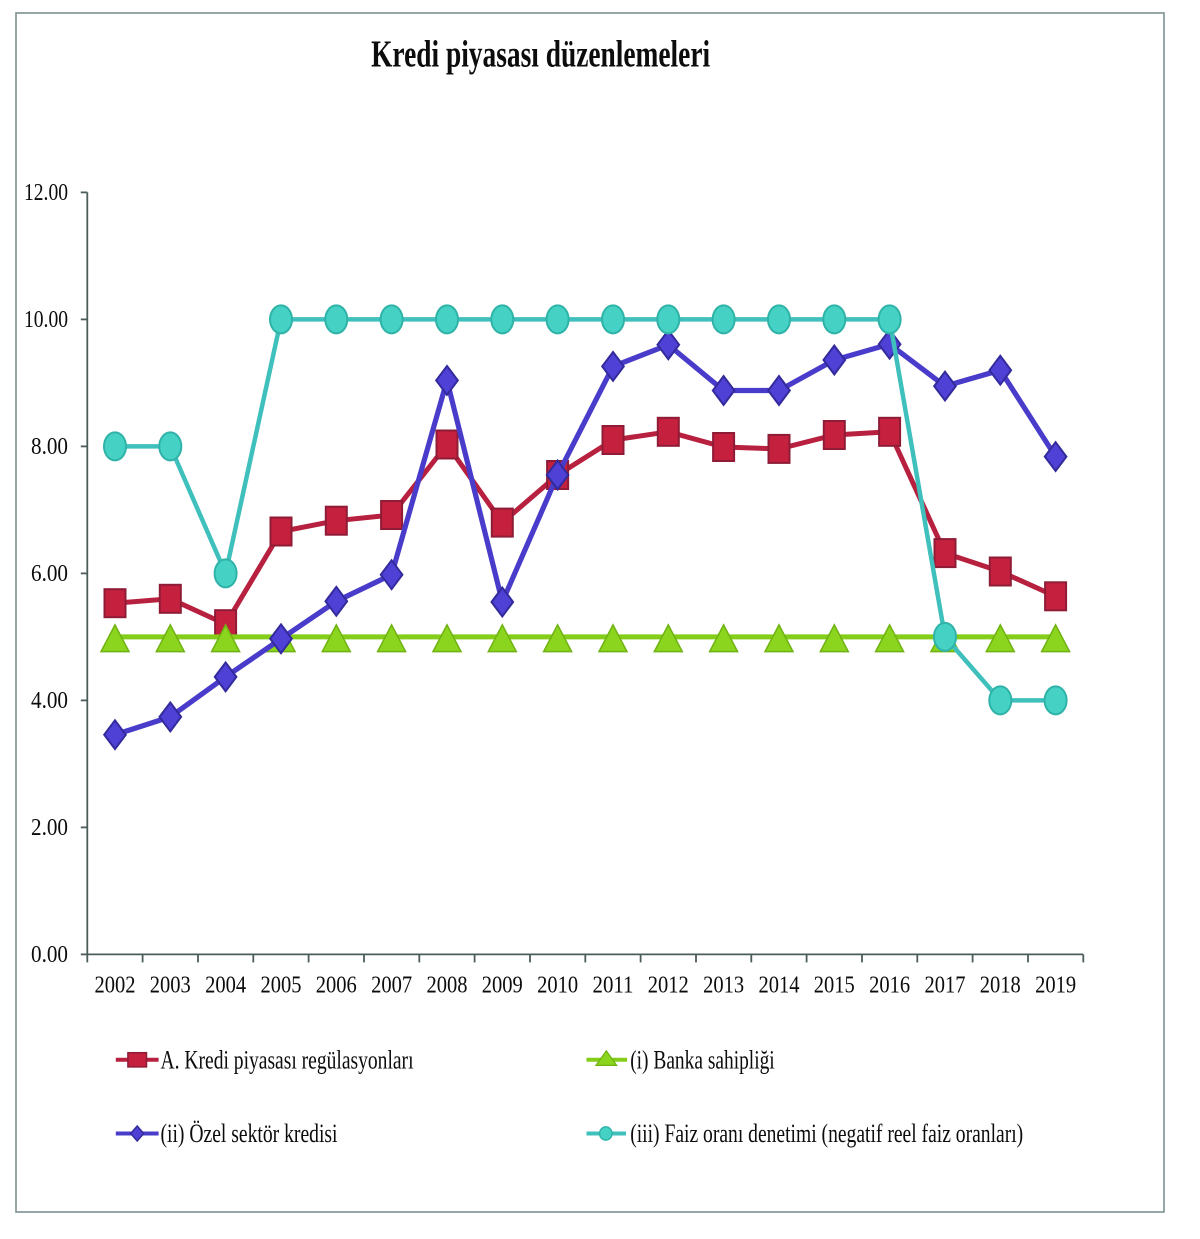 Image resolution: width=1200 pixels, height=1239 pixels. What do you see at coordinates (49, 574) in the screenshot?
I see `svg-text: 6.00` at bounding box center [49, 574].